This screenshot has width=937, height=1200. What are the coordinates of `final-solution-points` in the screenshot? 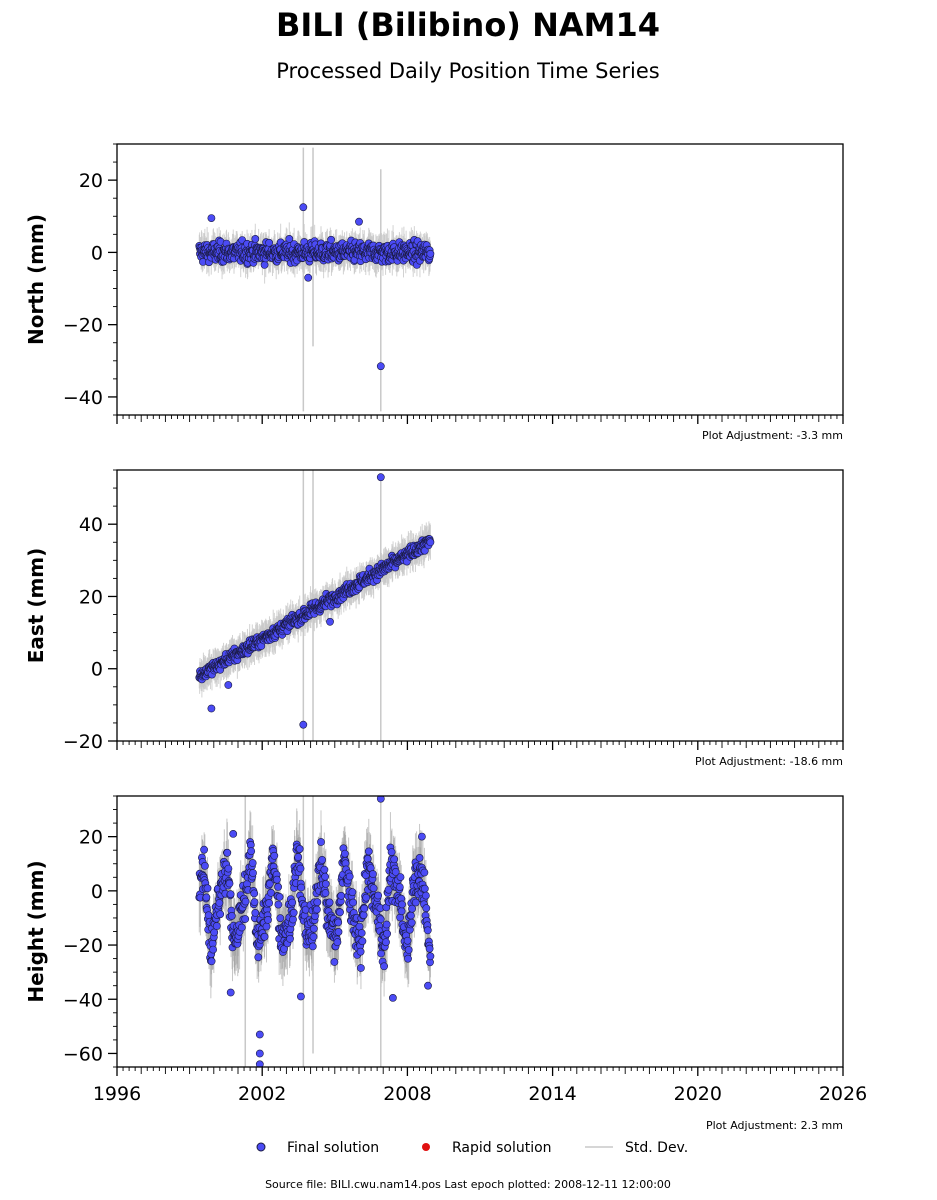 It's located at (315, 931).